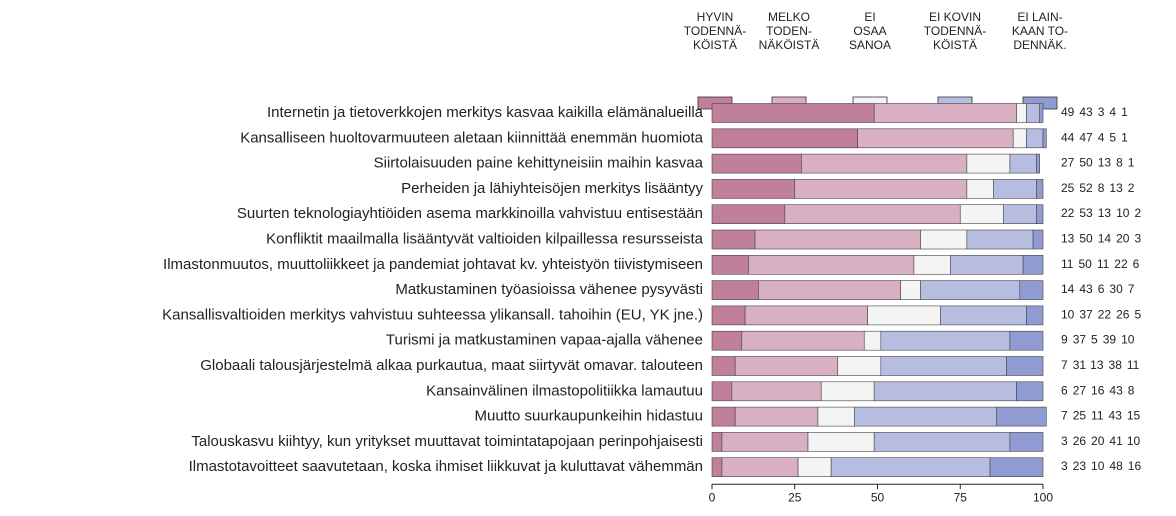 This screenshot has width=1176, height=516. Describe the element at coordinates (1068, 163) in the screenshot. I see `value-label: 27` at that location.